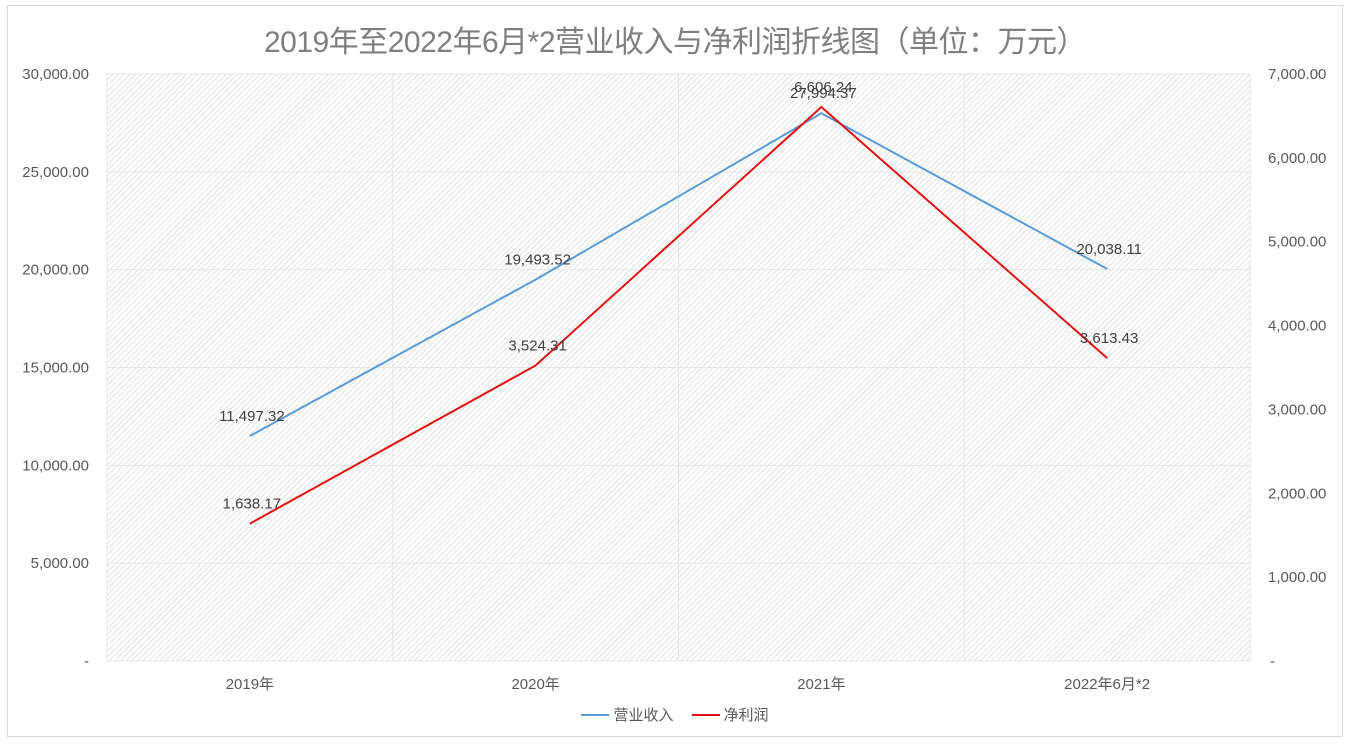 Image resolution: width=1350 pixels, height=746 pixels. What do you see at coordinates (1107, 684) in the screenshot?
I see `x-axis-category-label: 2022年6月*2` at bounding box center [1107, 684].